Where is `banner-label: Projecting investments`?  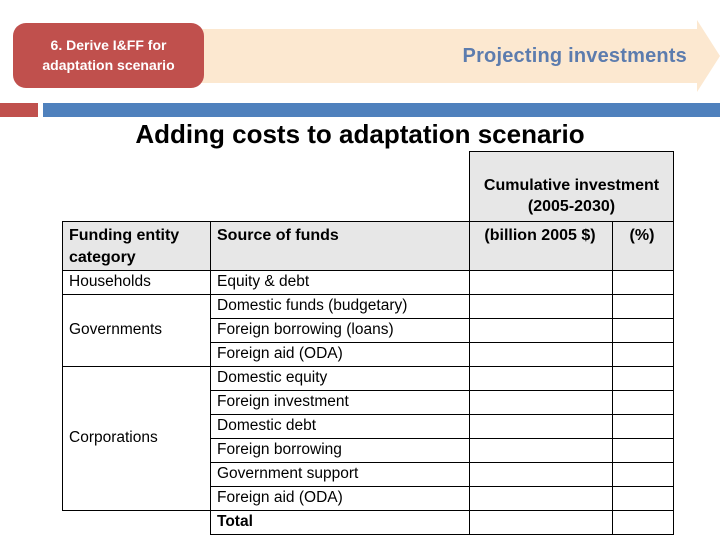
banner-label: Projecting investments is located at coordinates (574, 55).